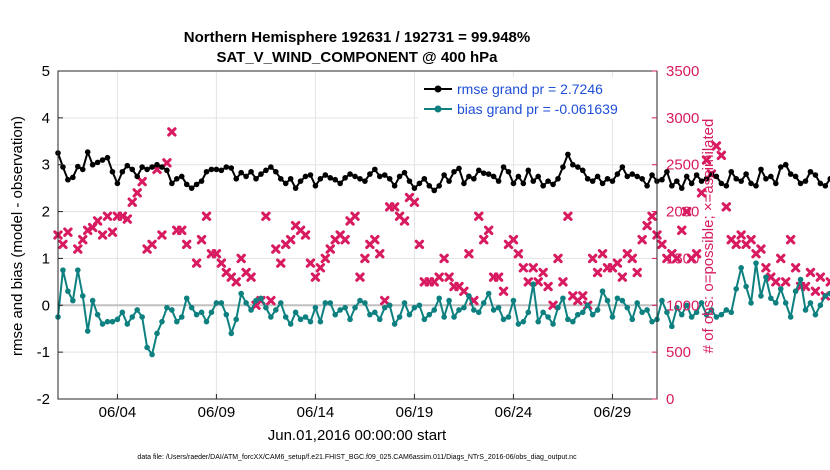 Image resolution: width=830 pixels, height=470 pixels. Describe the element at coordinates (43, 352) in the screenshot. I see `y-tick-label-left: -1` at that location.